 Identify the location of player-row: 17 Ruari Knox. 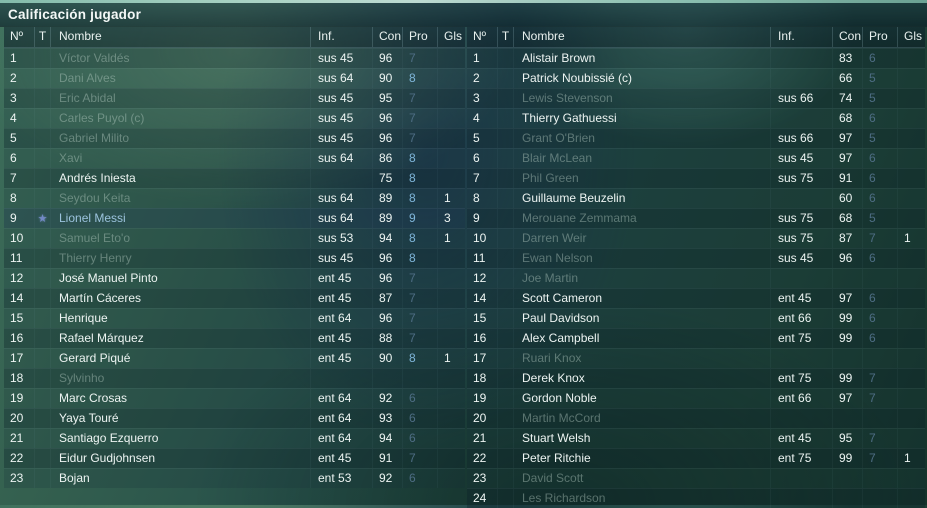
(696, 358).